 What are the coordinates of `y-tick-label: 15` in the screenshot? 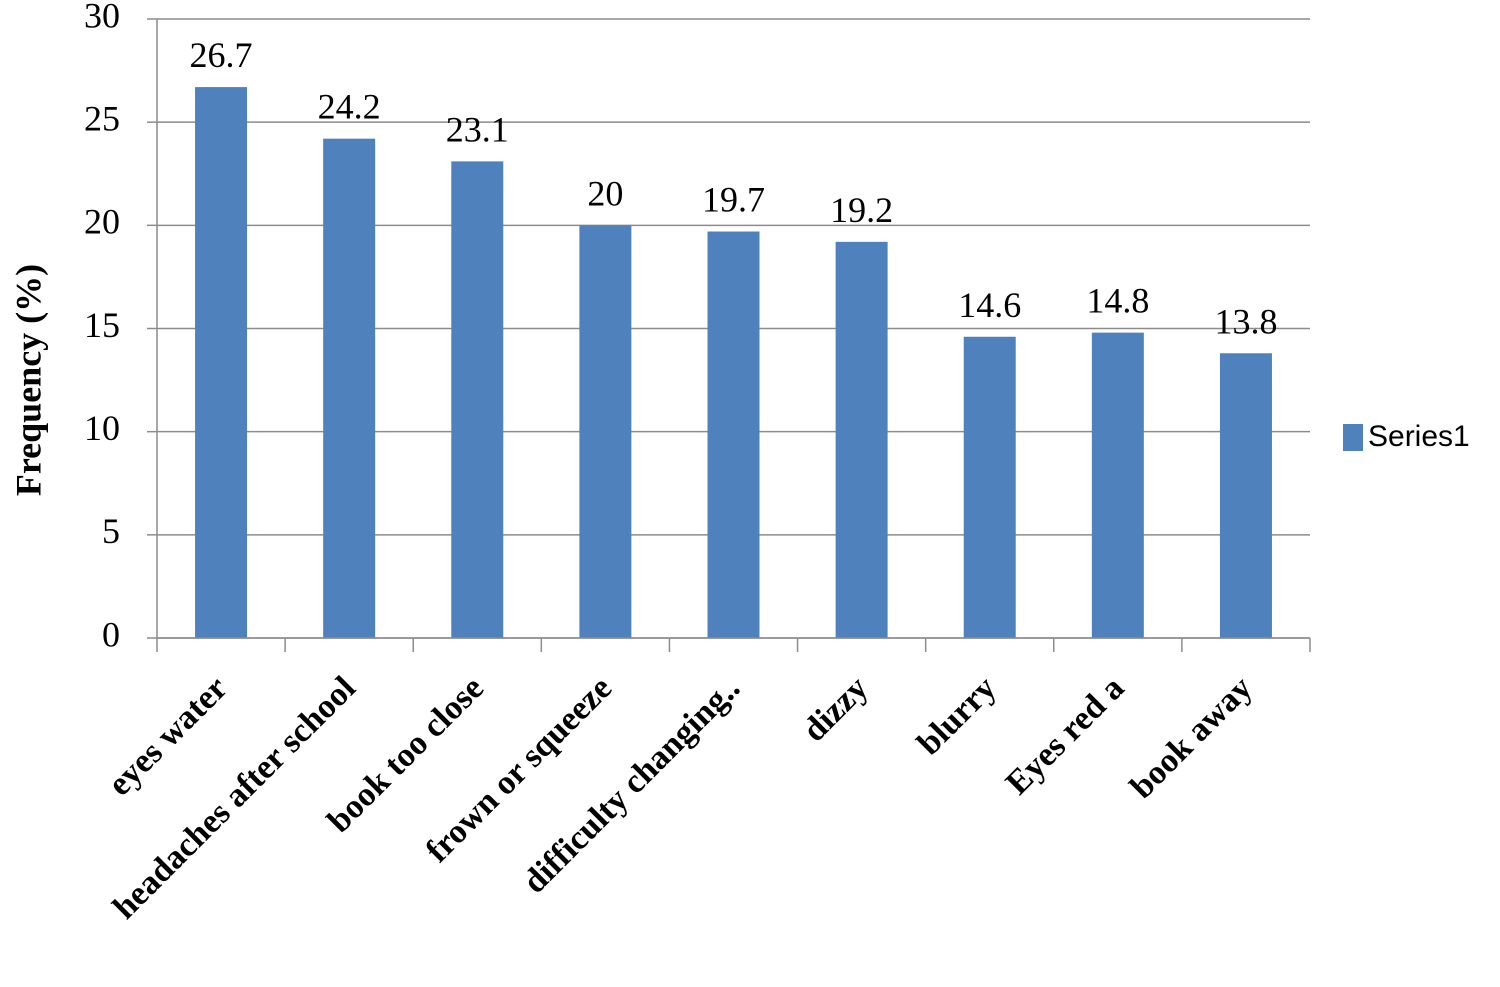 It's located at (102, 325).